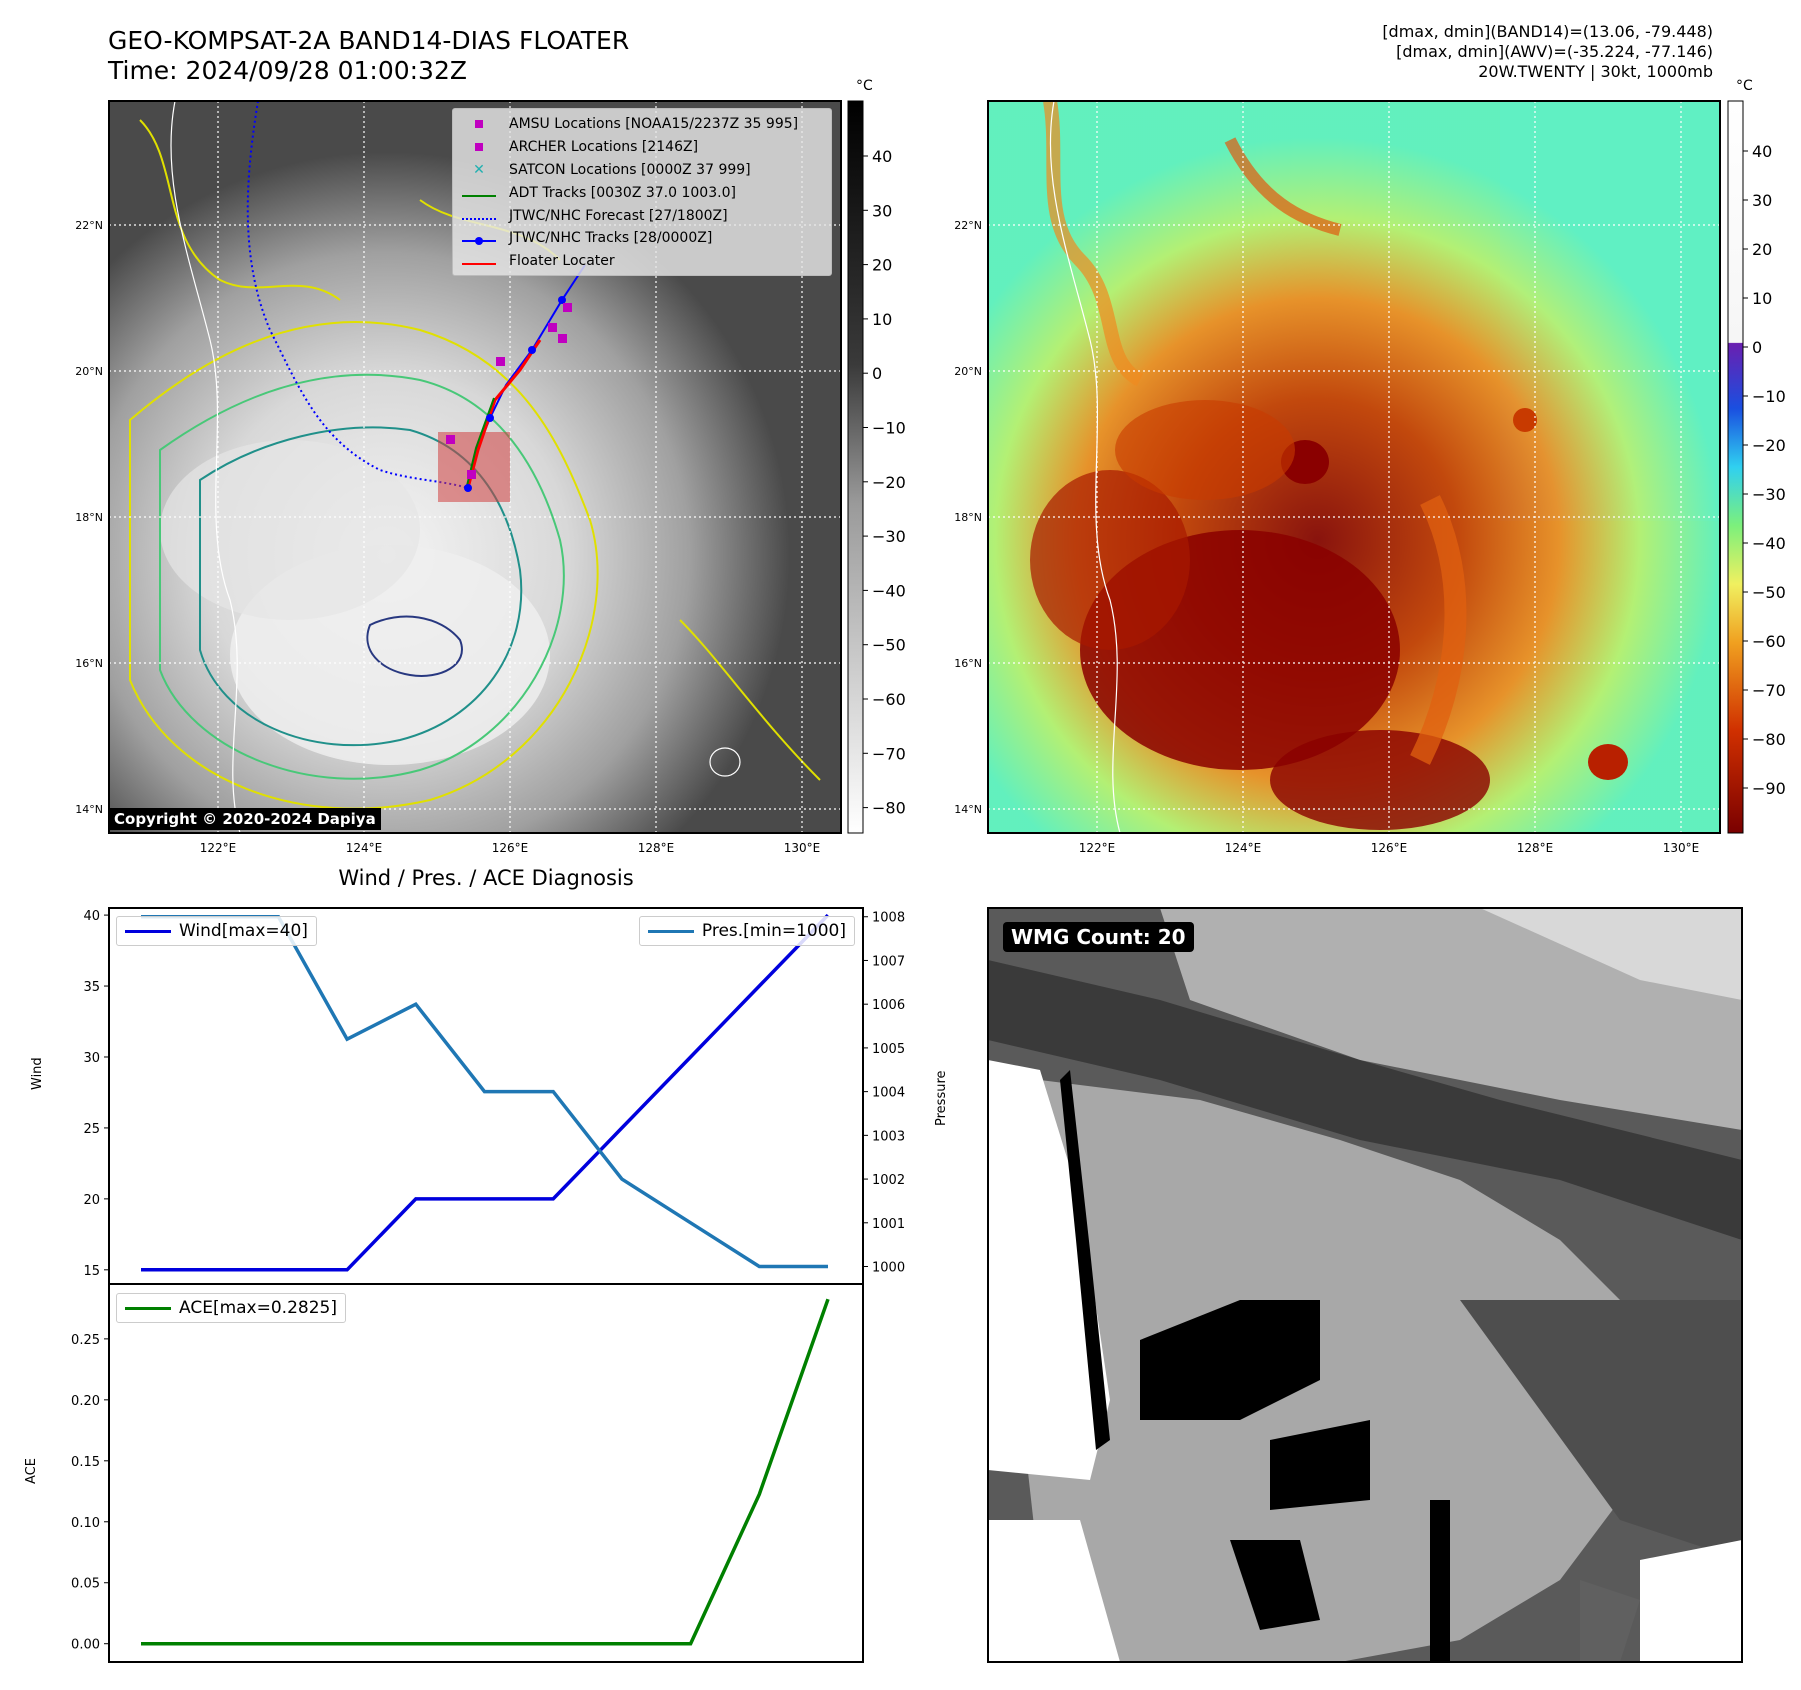  Describe the element at coordinates (510, 848) in the screenshot. I see `lon-tick-label: 126°E` at that location.